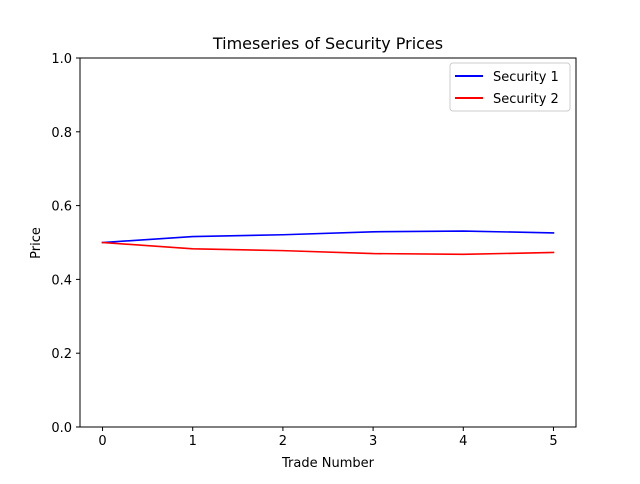 The image size is (640, 484). What do you see at coordinates (102, 441) in the screenshot?
I see `x-tick-label: 0` at bounding box center [102, 441].